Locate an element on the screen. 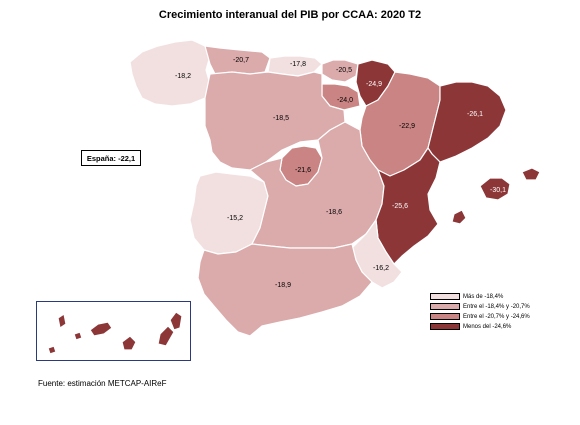 This screenshot has width=580, height=425. region-baleares is located at coordinates (495, 189).